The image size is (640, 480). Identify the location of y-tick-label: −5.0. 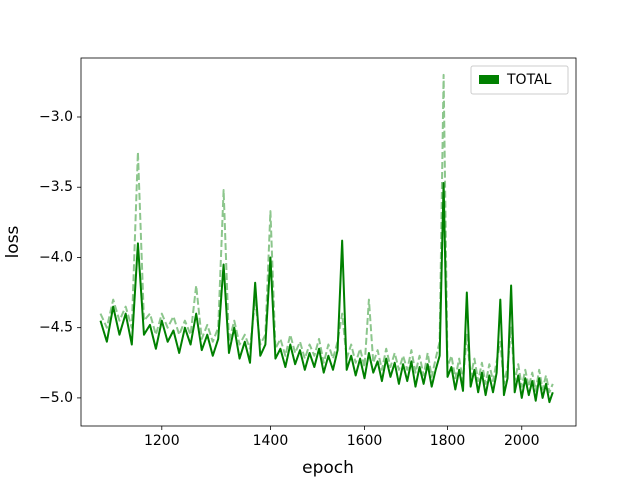
(56, 398).